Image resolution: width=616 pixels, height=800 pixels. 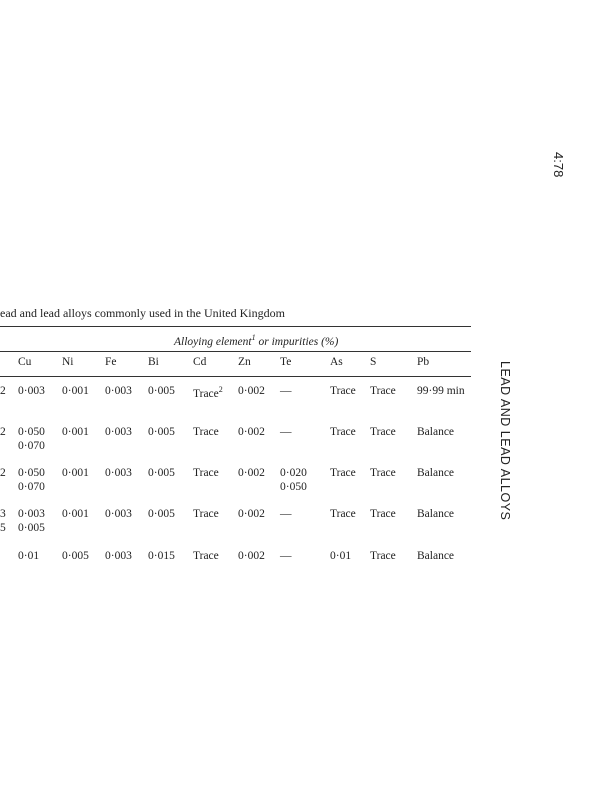 I want to click on column-header-te: Te, so click(x=286, y=362).